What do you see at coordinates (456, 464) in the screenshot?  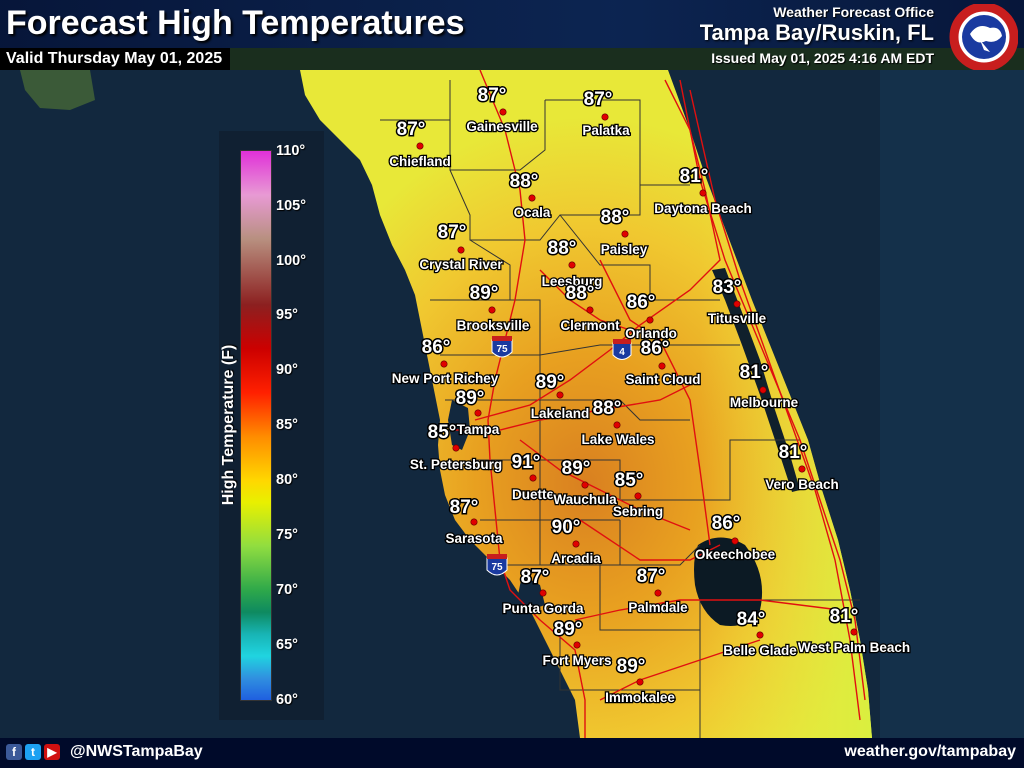 I see `city-name: St. Petersburg` at bounding box center [456, 464].